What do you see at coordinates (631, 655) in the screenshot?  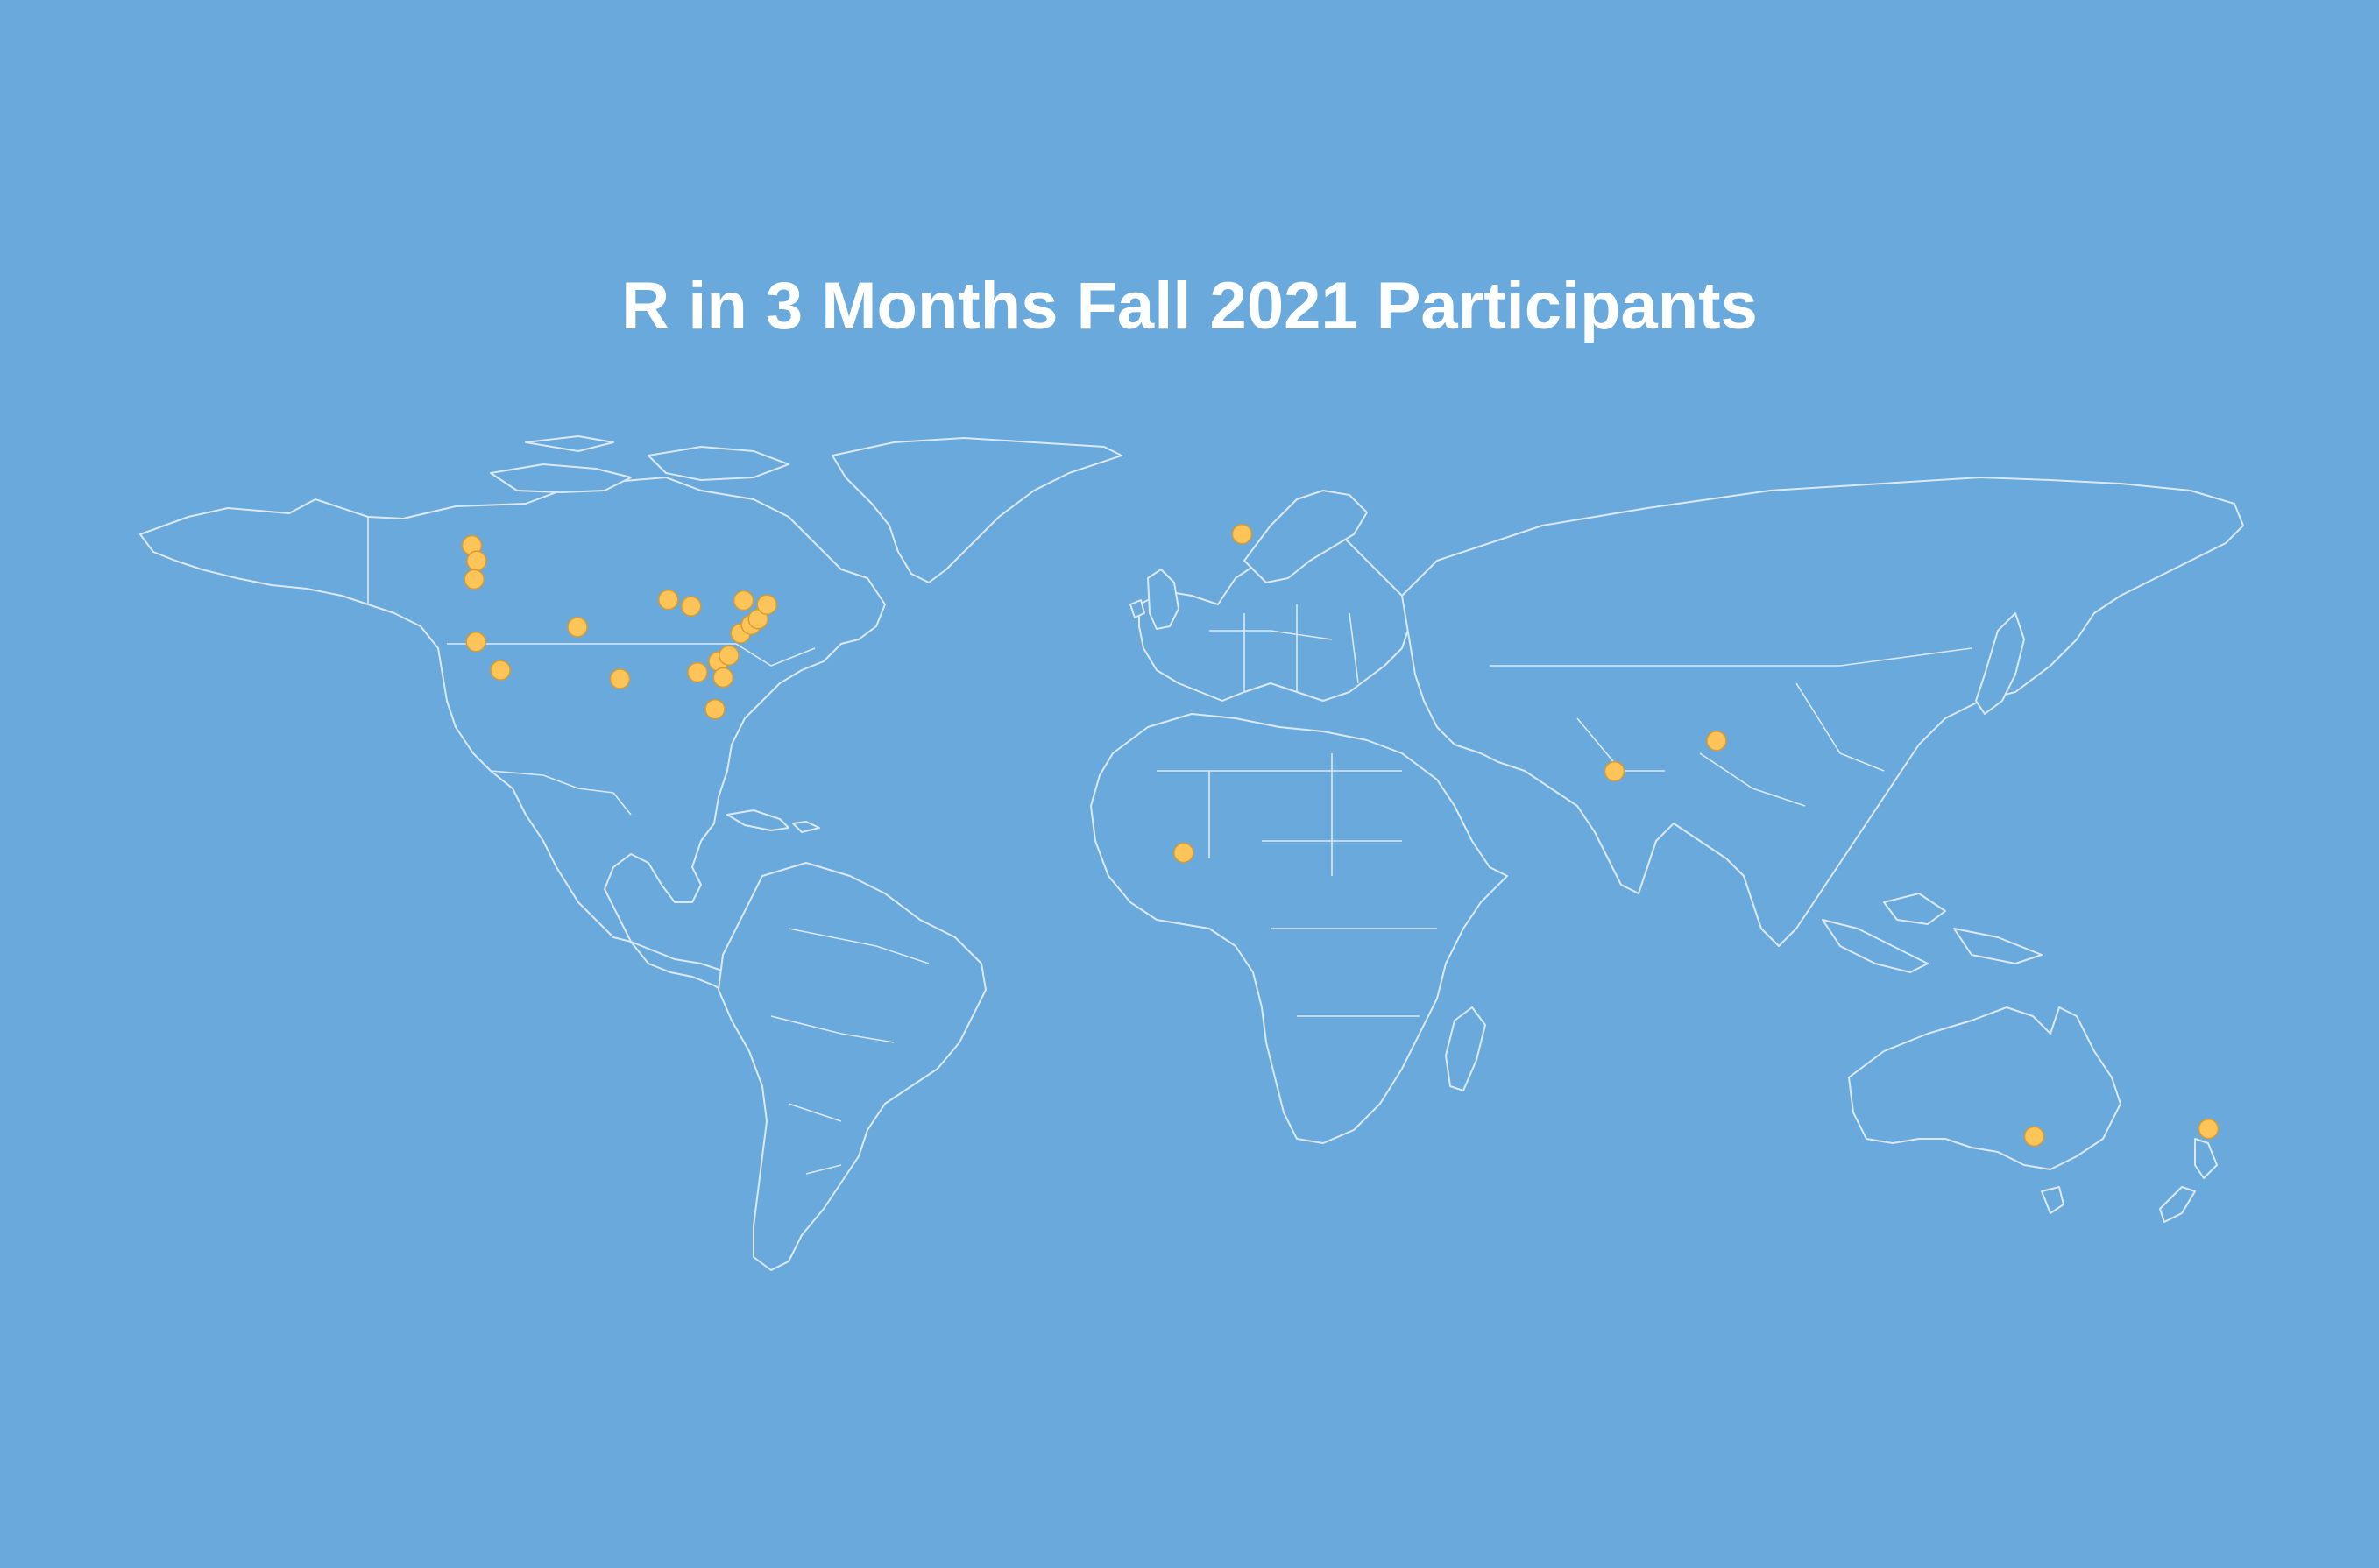 I see `us-canada-border` at bounding box center [631, 655].